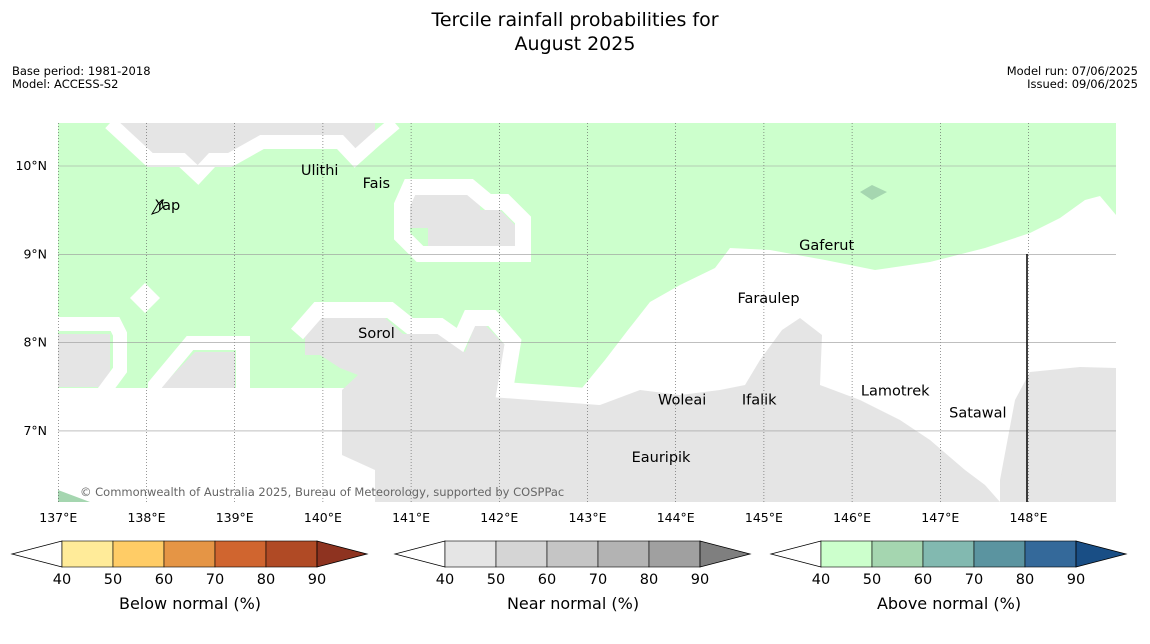 The width and height of the screenshot is (1150, 644). What do you see at coordinates (445, 353) in the screenshot?
I see `near-normal-halo-south` at bounding box center [445, 353].